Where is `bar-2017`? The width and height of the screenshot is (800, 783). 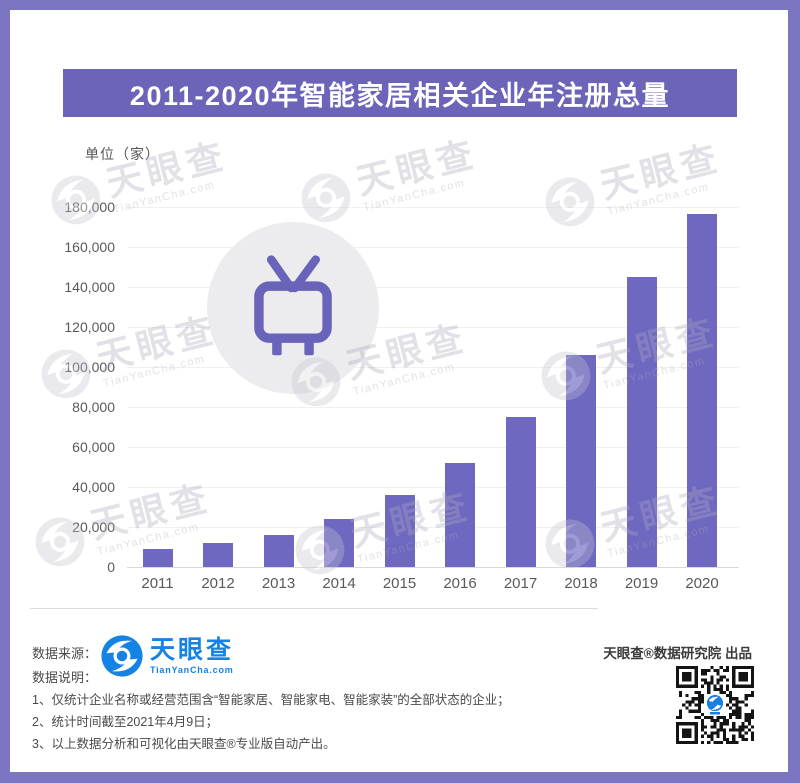 bar-2017 is located at coordinates (520, 492).